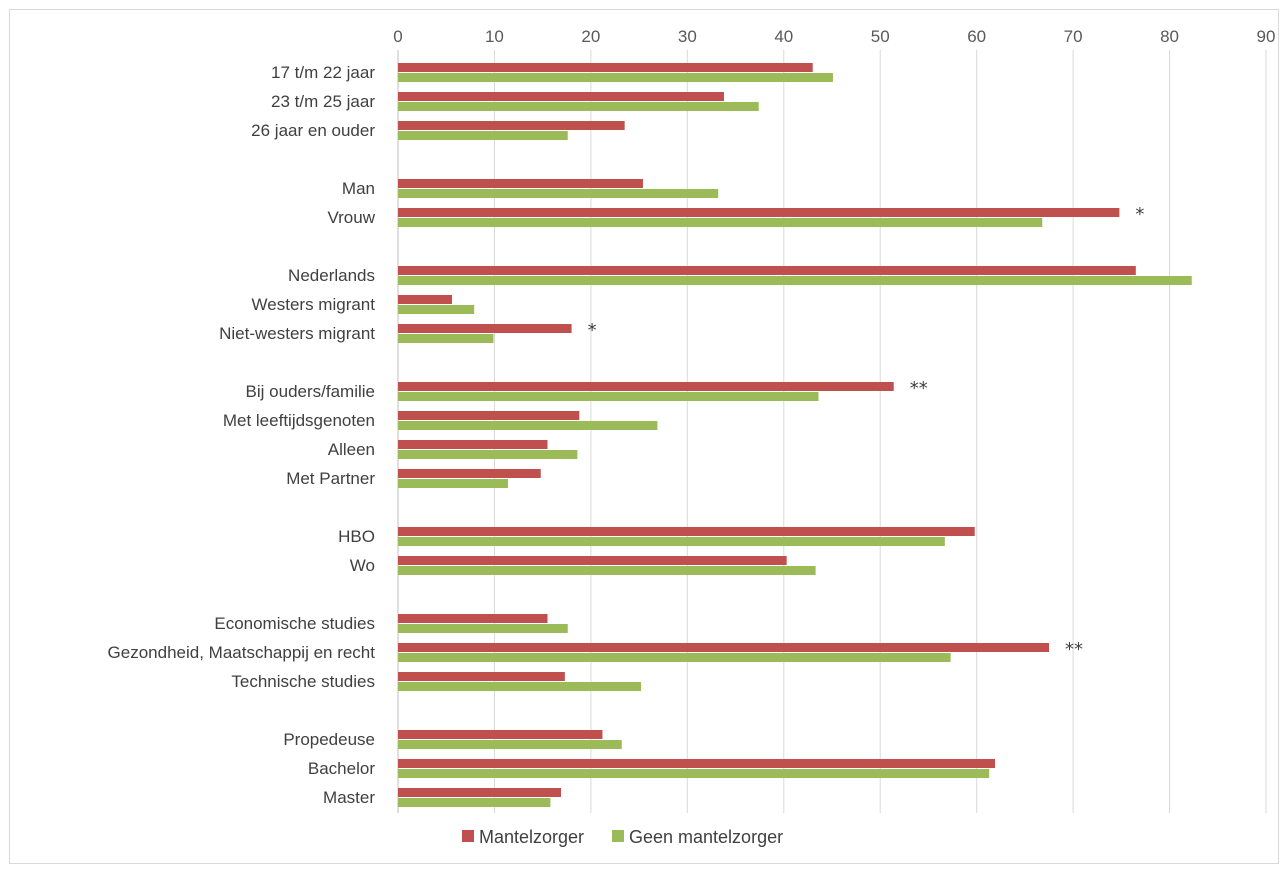  What do you see at coordinates (520, 686) in the screenshot?
I see `bar-geen-mantelzorger-technische-studies` at bounding box center [520, 686].